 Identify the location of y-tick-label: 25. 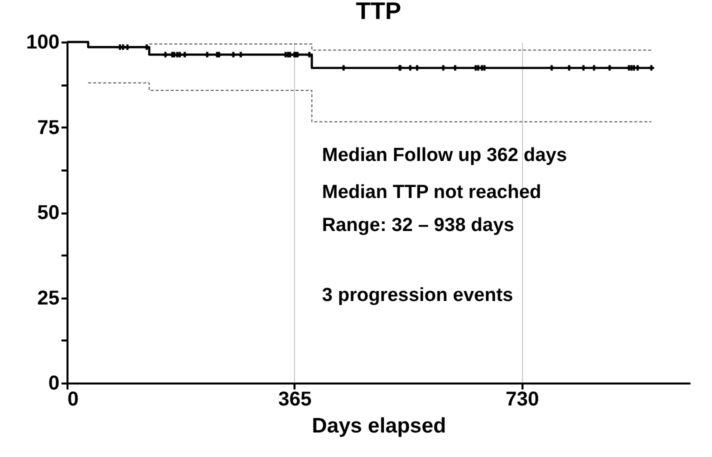
(48, 298).